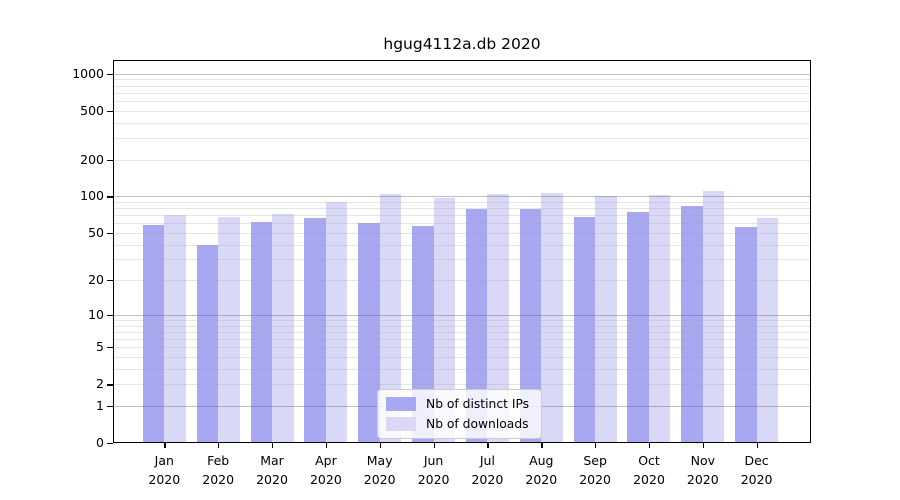 This screenshot has height=500, width=900. Describe the element at coordinates (462, 44) in the screenshot. I see `chart-title: hgug4112a.db 2020` at that location.